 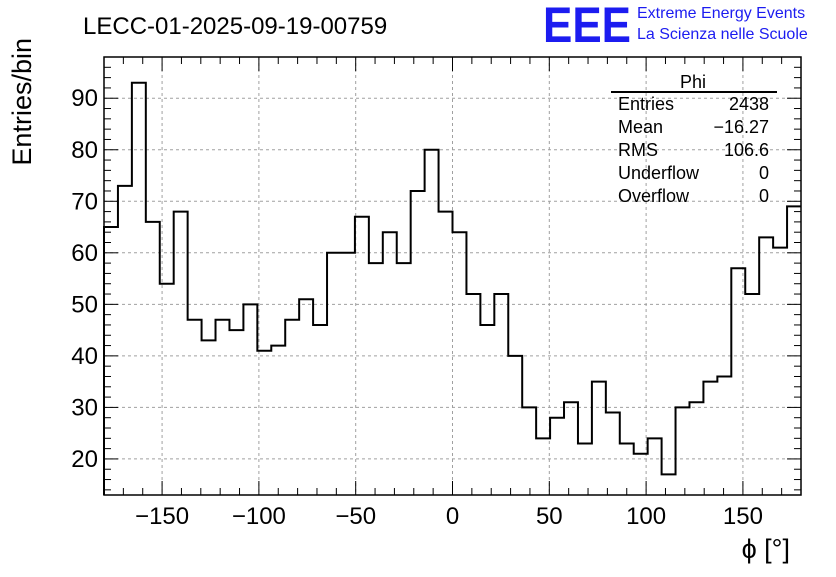 I want to click on plot-title: LECC-01-2025-09-19-00759, so click(x=235, y=26).